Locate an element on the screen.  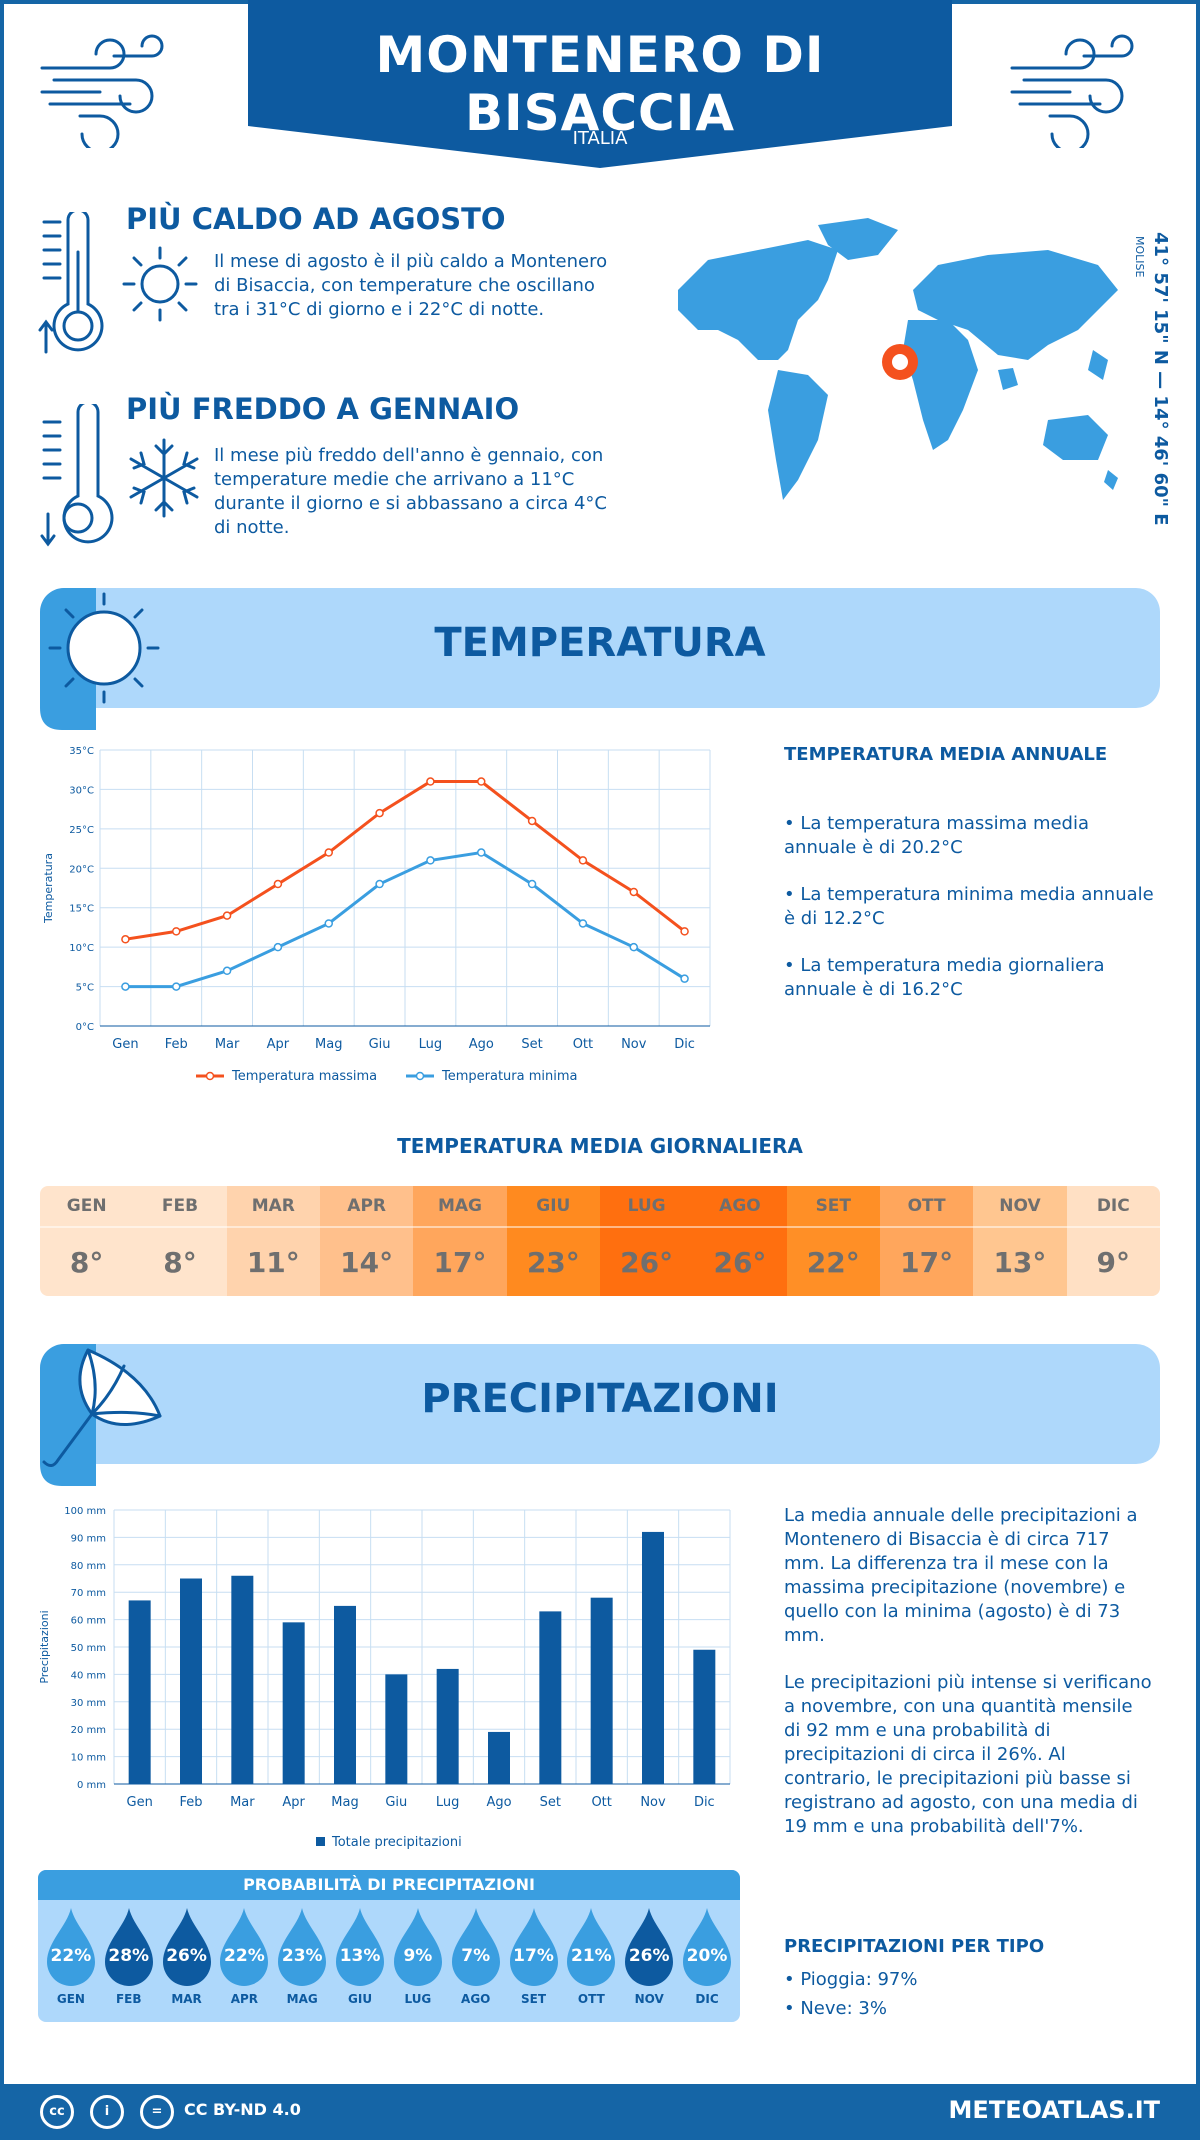
monthly-temp-month: MAR is located at coordinates (273, 1206).